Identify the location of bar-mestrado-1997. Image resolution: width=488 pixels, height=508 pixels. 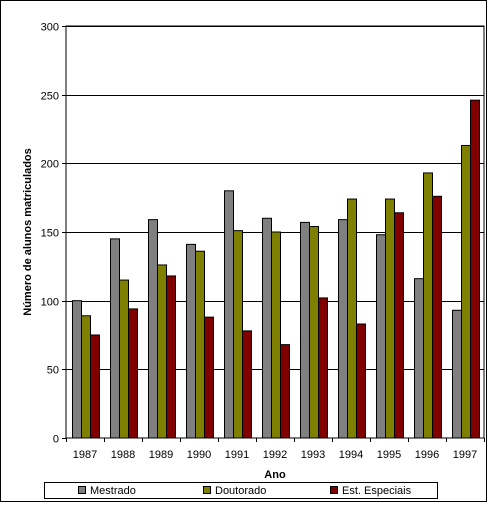
(457, 374).